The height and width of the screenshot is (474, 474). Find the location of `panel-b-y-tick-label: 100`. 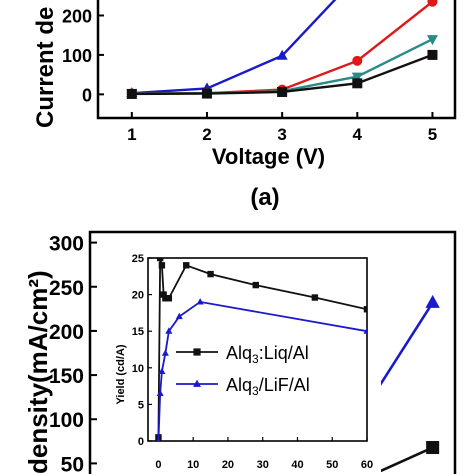

panel-b-y-tick-label: 100 is located at coordinates (66, 420).